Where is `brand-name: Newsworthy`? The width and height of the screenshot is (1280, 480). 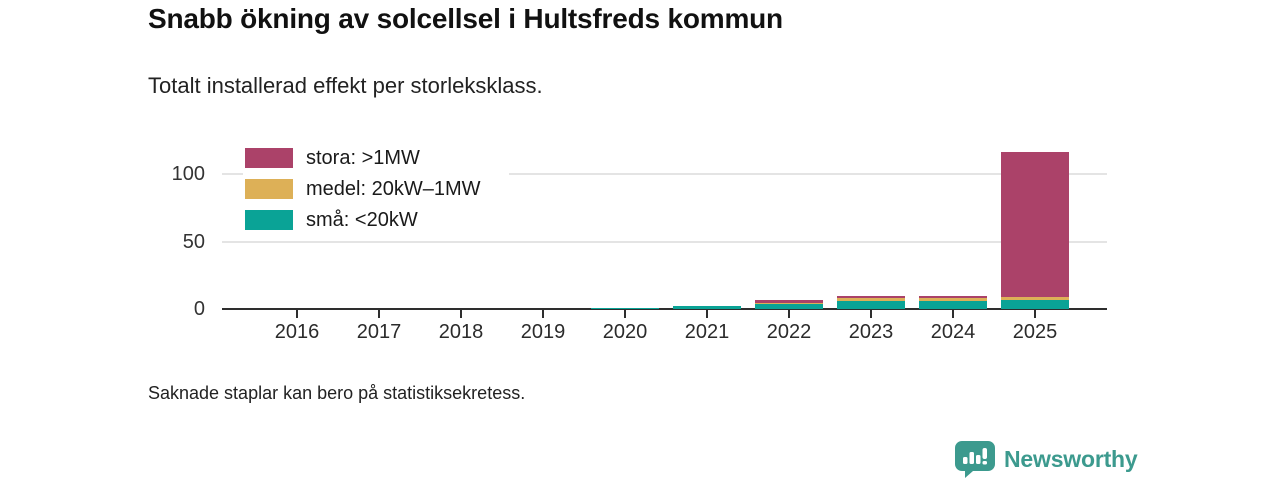 brand-name: Newsworthy is located at coordinates (1071, 459).